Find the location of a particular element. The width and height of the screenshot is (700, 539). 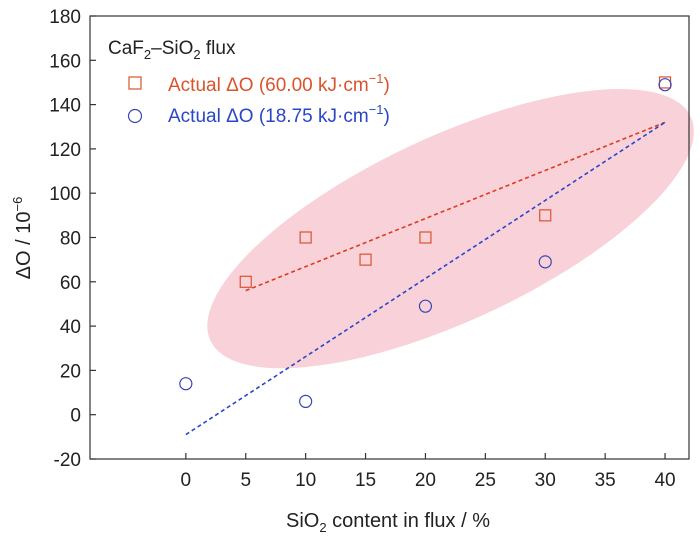

y-tick-label: 140 is located at coordinates (65, 106).